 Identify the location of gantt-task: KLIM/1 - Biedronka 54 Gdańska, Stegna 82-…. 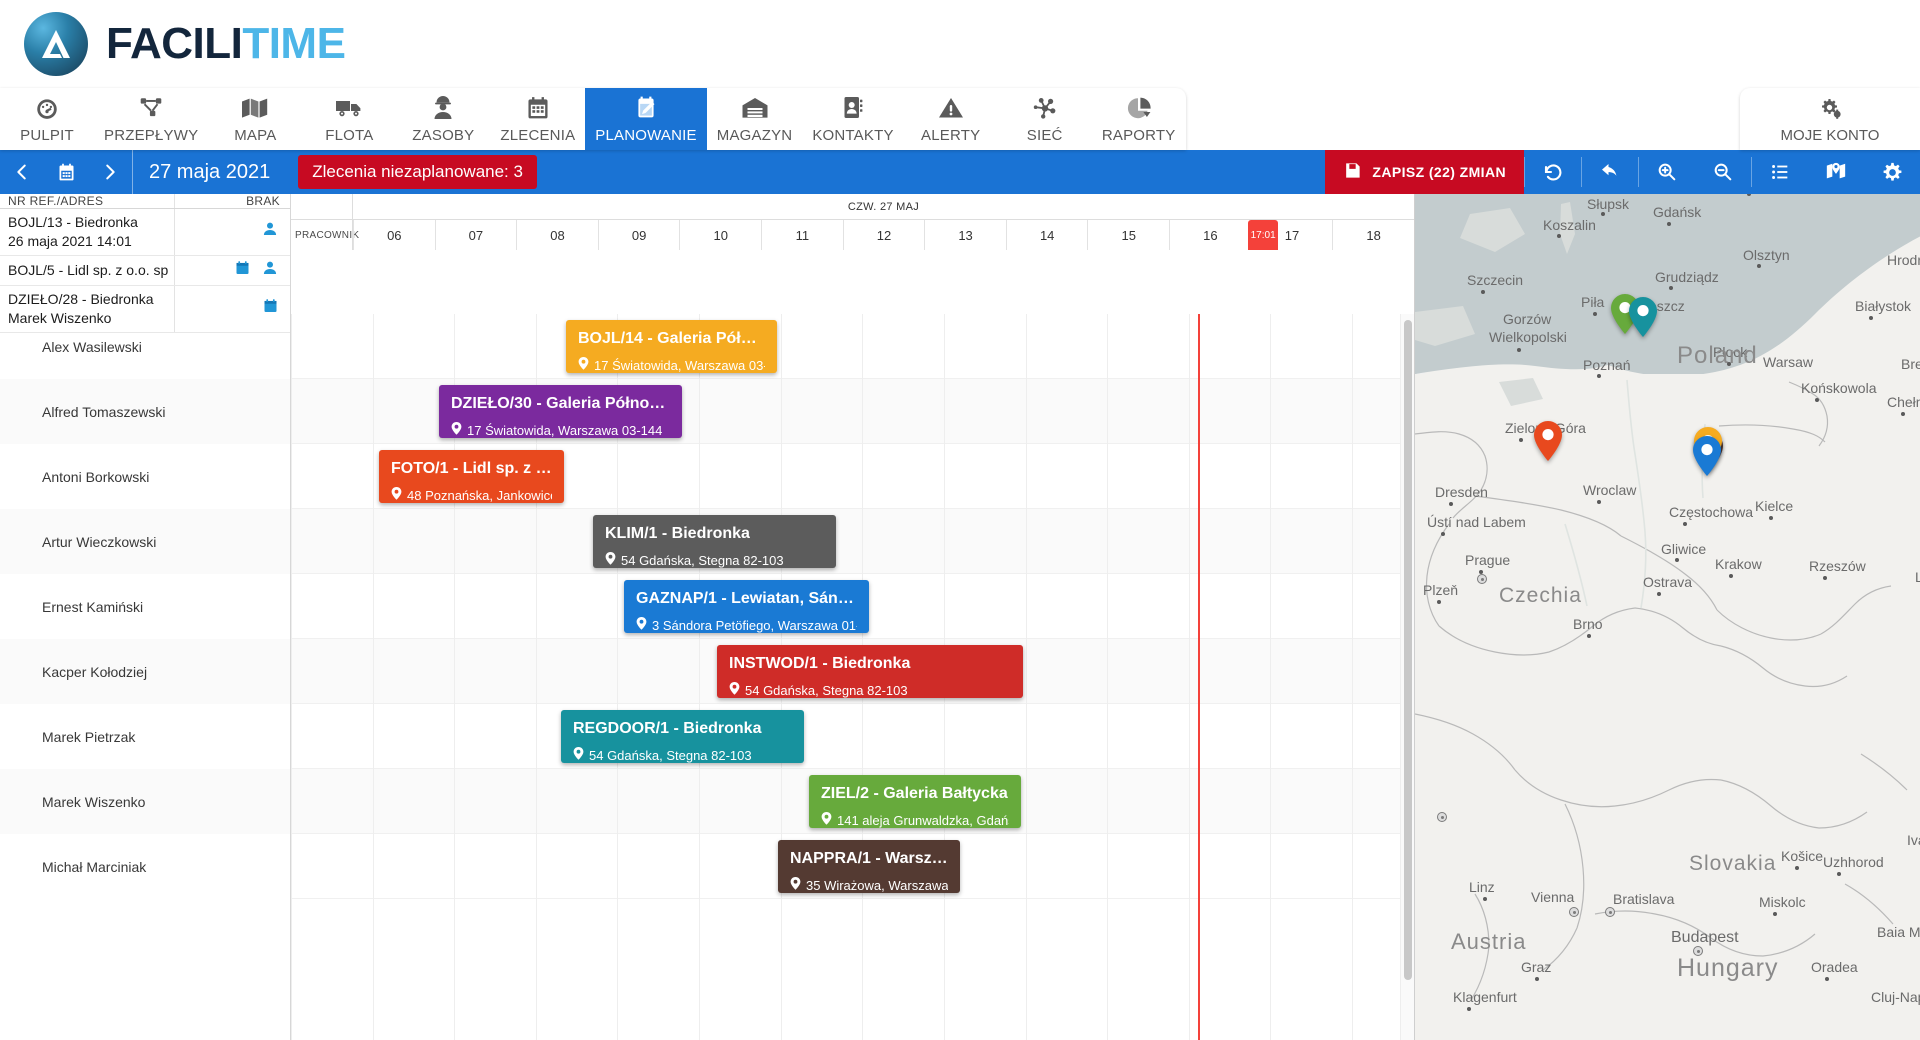
(714, 541).